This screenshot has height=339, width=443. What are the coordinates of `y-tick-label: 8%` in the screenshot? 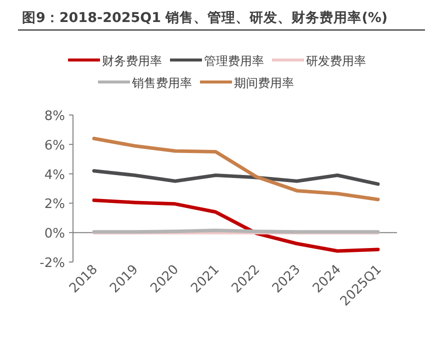 It's located at (54, 116).